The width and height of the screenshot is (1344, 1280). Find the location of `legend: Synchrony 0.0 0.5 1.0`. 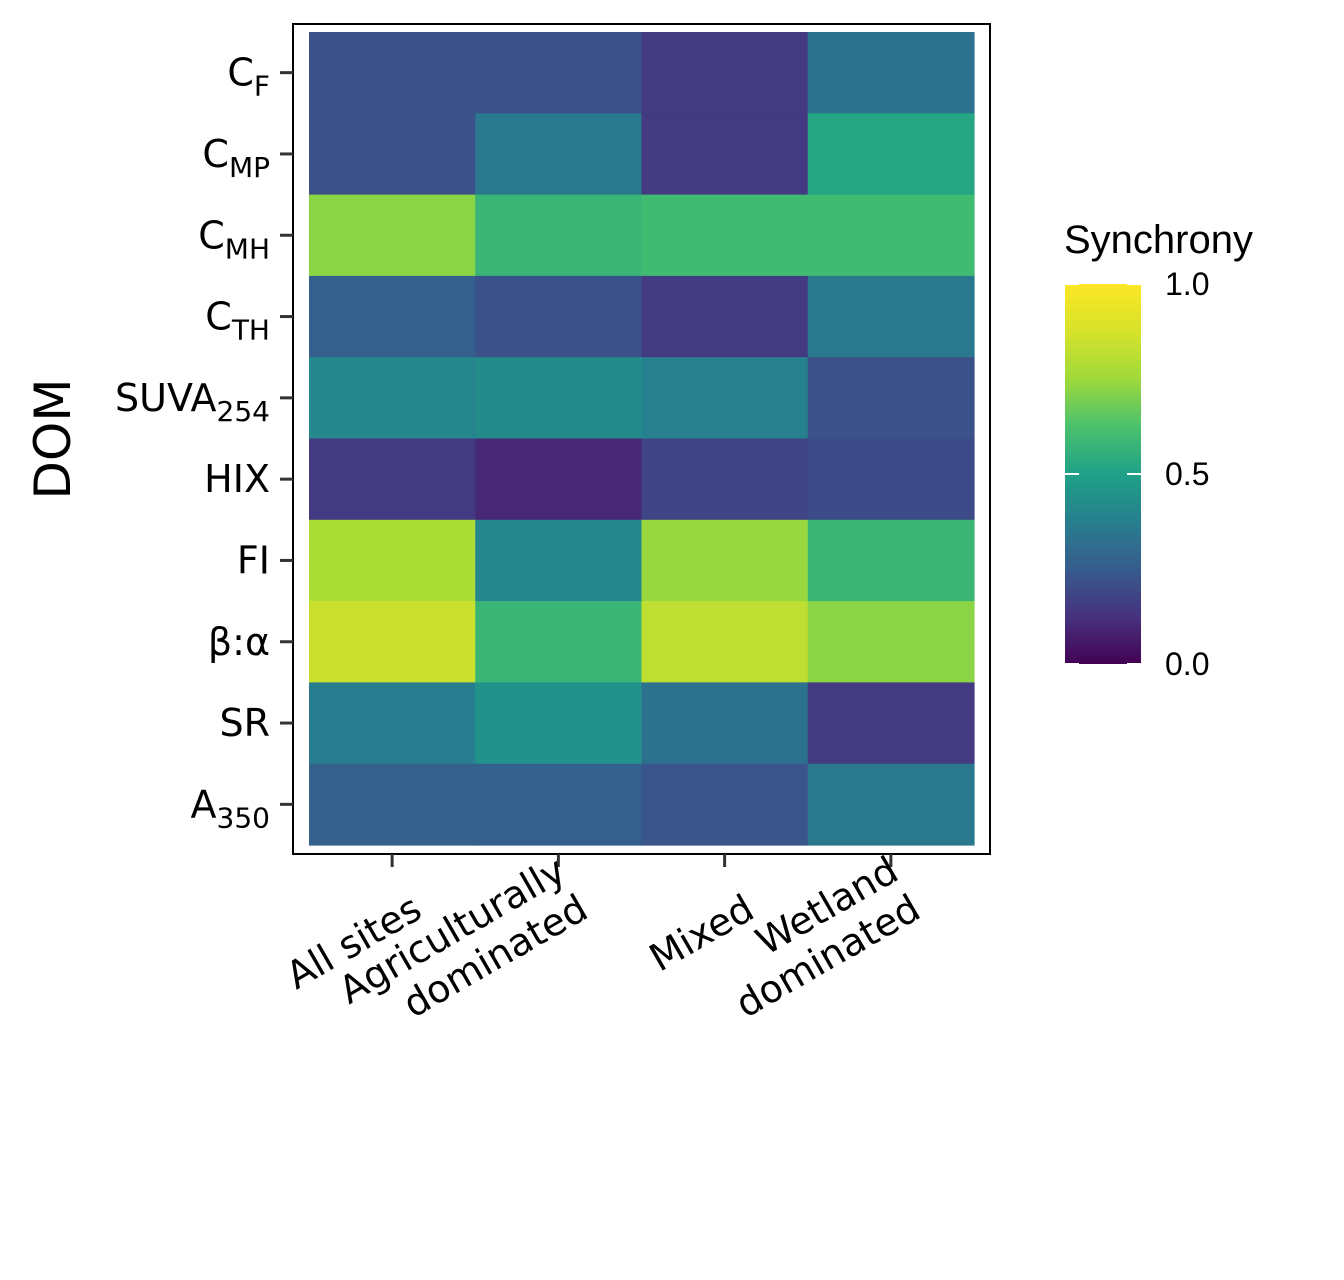

legend: Synchrony 0.0 0.5 1.0 is located at coordinates (1158, 450).